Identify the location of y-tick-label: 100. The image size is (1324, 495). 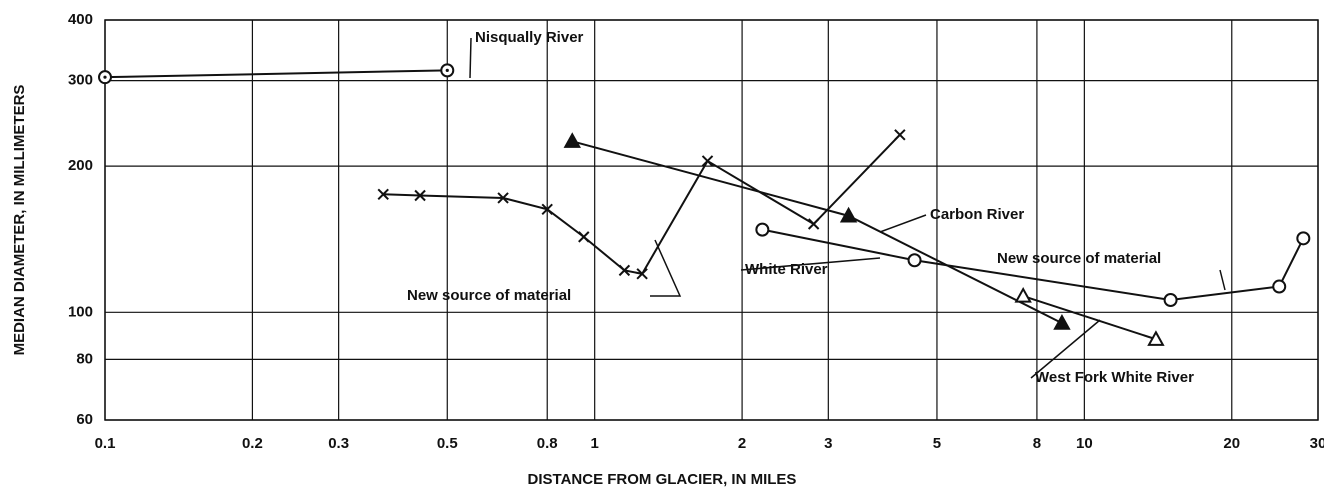
(80, 311).